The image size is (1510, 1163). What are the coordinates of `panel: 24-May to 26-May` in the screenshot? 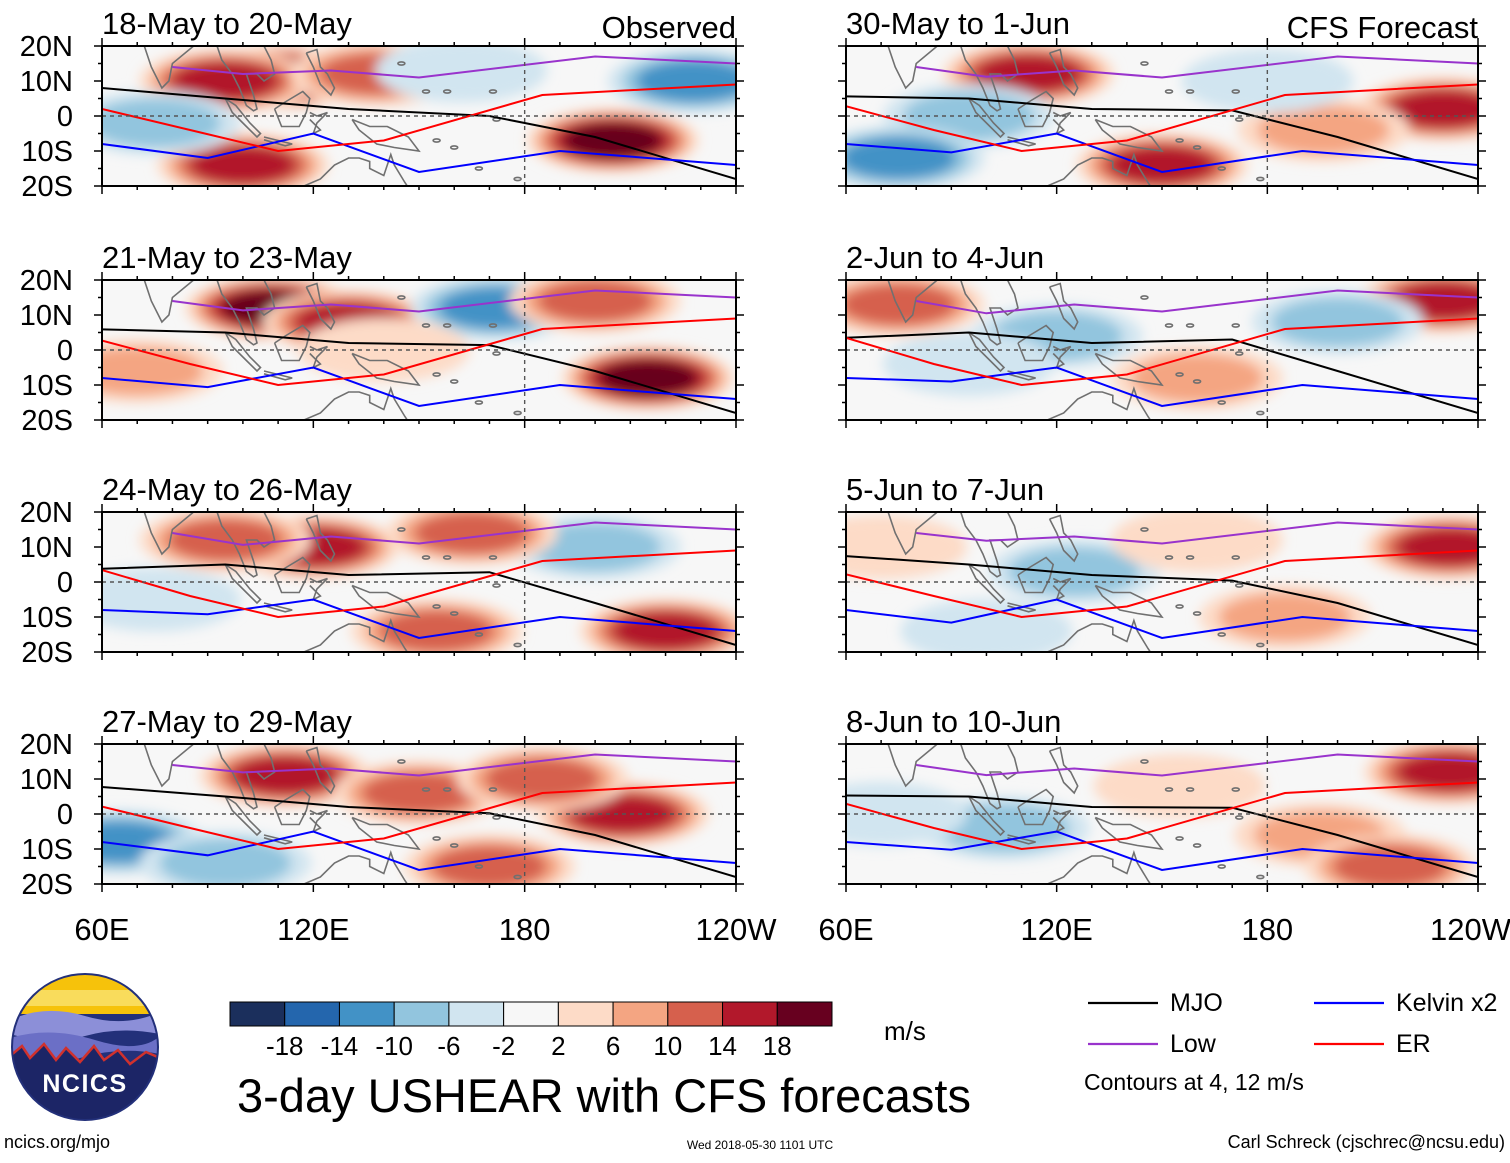 It's located at (419, 566).